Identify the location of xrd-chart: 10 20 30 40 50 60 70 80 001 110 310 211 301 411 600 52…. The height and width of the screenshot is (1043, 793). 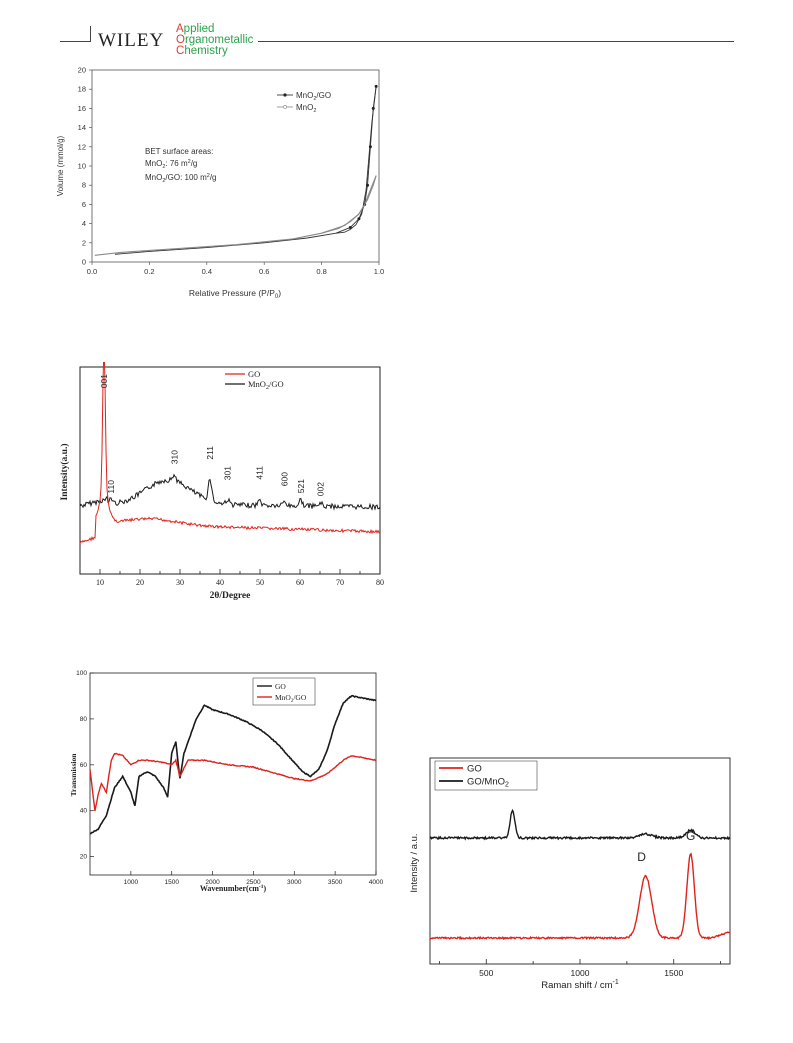
(221, 481).